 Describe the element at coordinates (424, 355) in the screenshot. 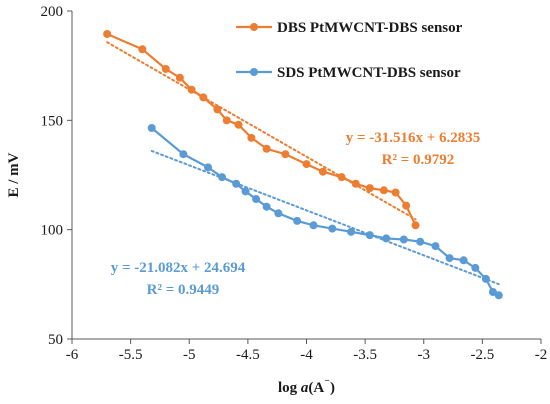

I see `x-tick-label: -3` at that location.